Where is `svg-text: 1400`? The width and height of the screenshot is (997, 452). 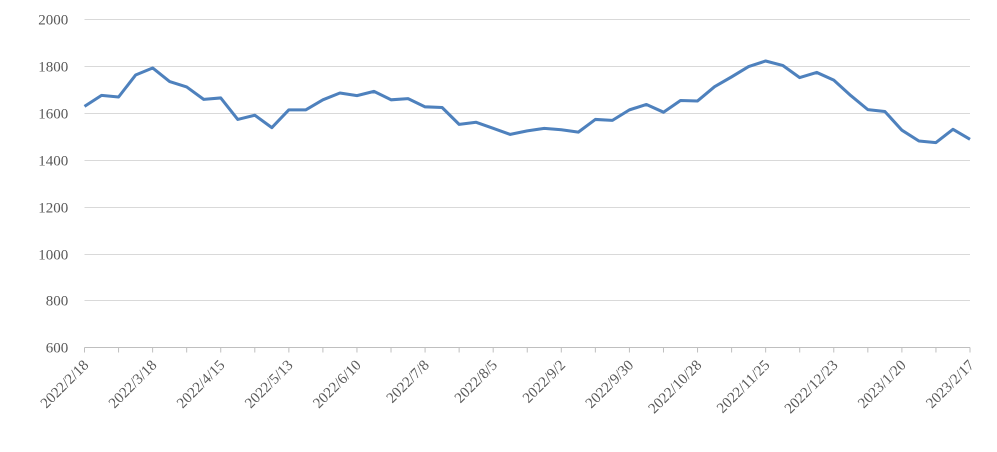
svg-text: 1400 is located at coordinates (53, 162).